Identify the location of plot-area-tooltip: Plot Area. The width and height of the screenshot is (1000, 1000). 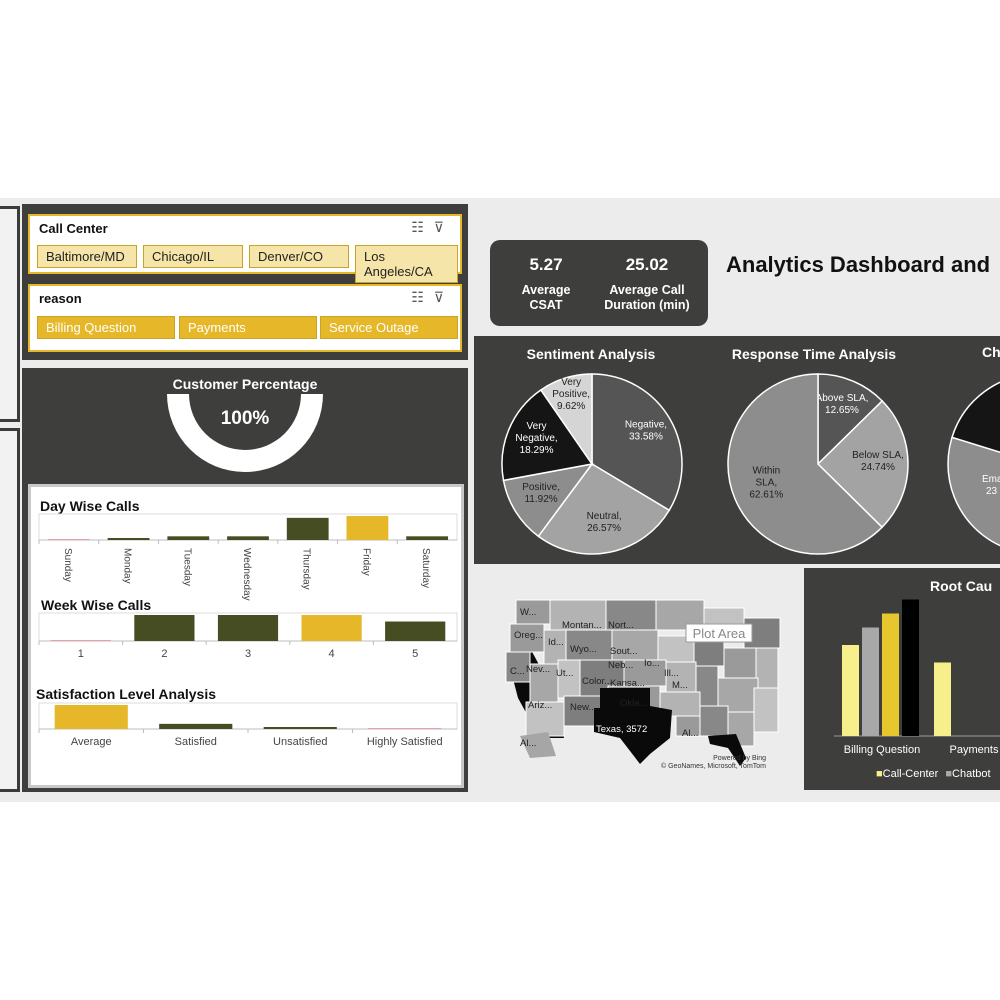
(719, 633).